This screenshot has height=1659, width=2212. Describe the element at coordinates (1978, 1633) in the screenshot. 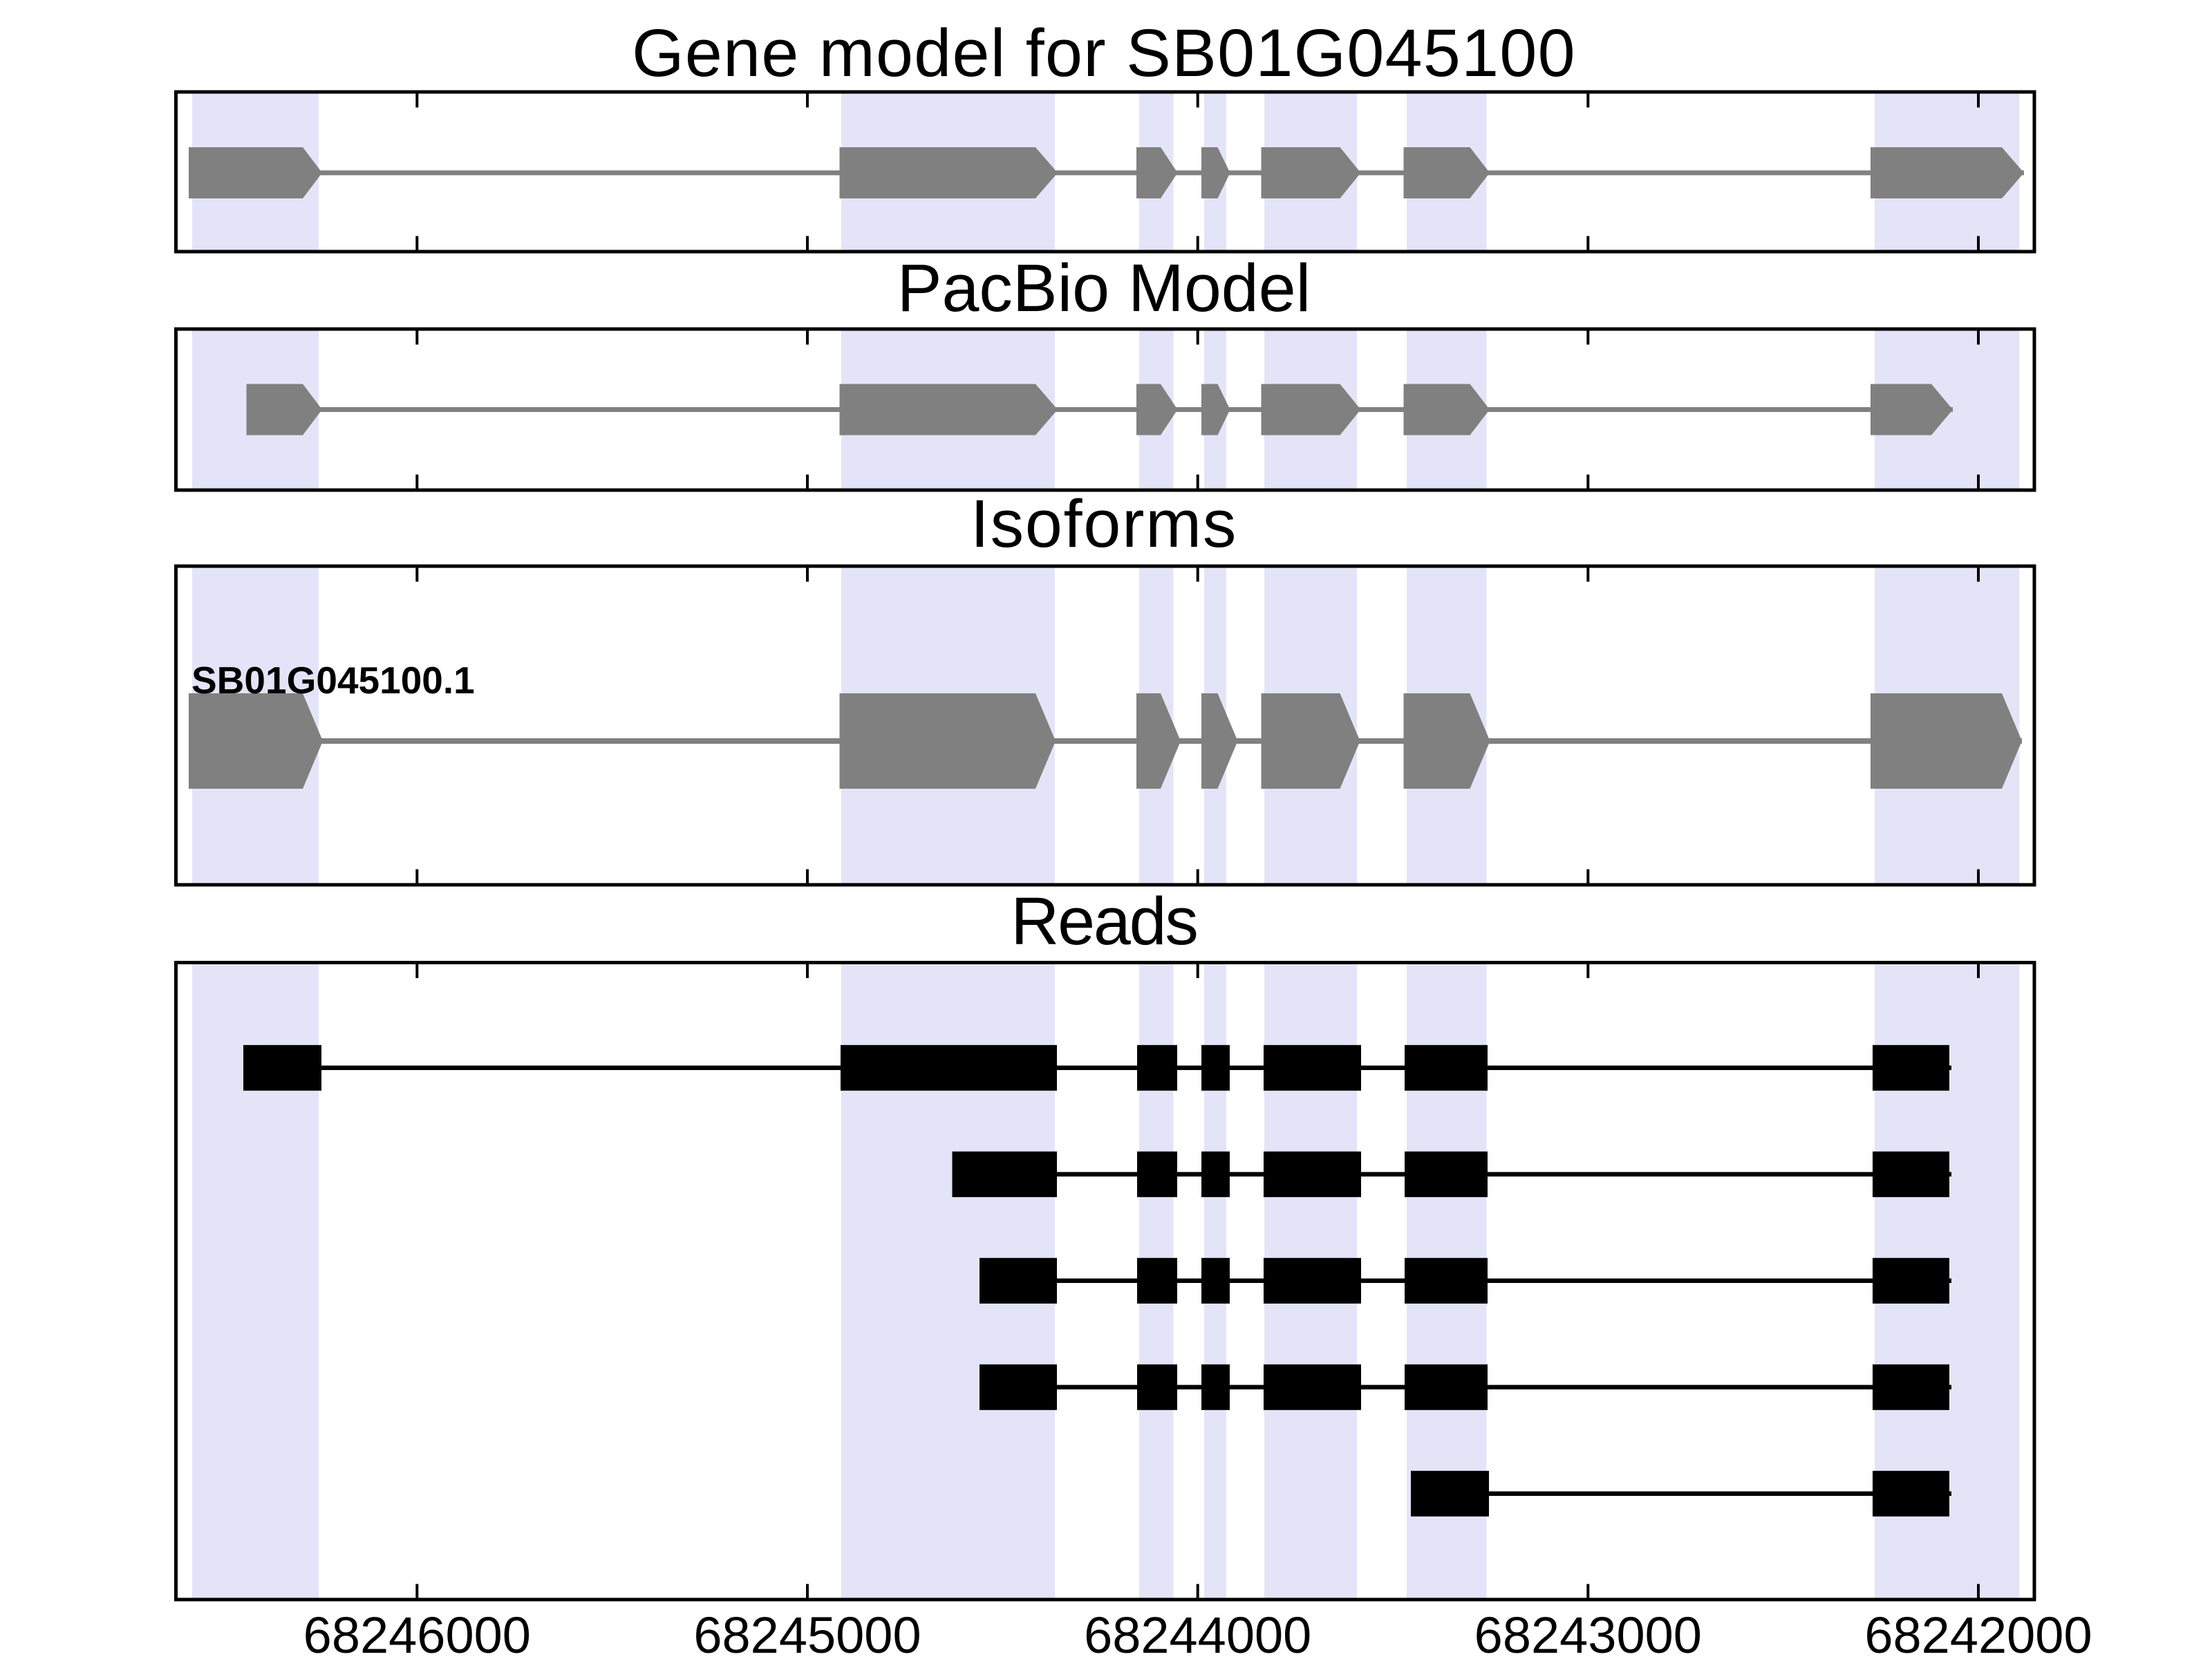

I see `svg-text: 68242000` at that location.